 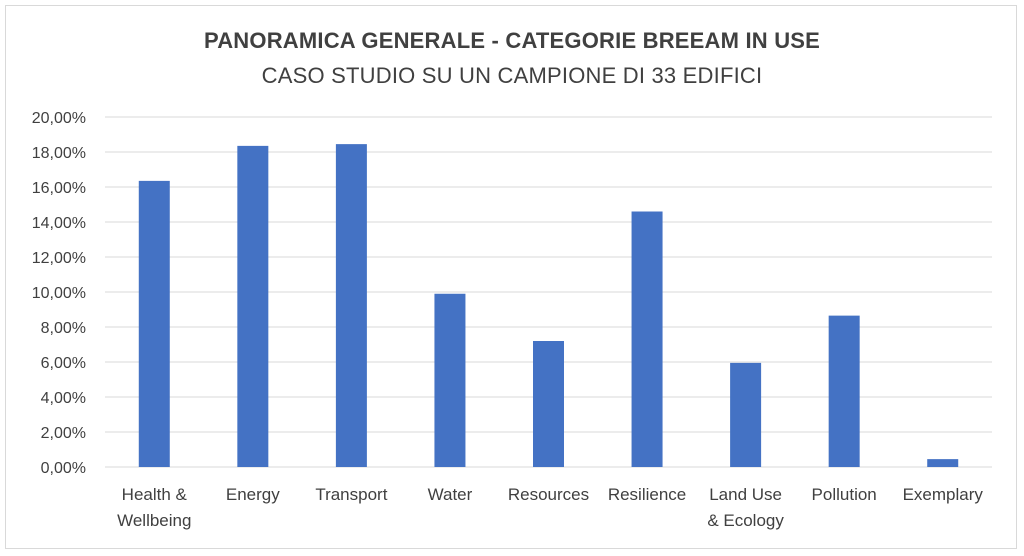 What do you see at coordinates (647, 494) in the screenshot?
I see `x-category-label: Resilience` at bounding box center [647, 494].